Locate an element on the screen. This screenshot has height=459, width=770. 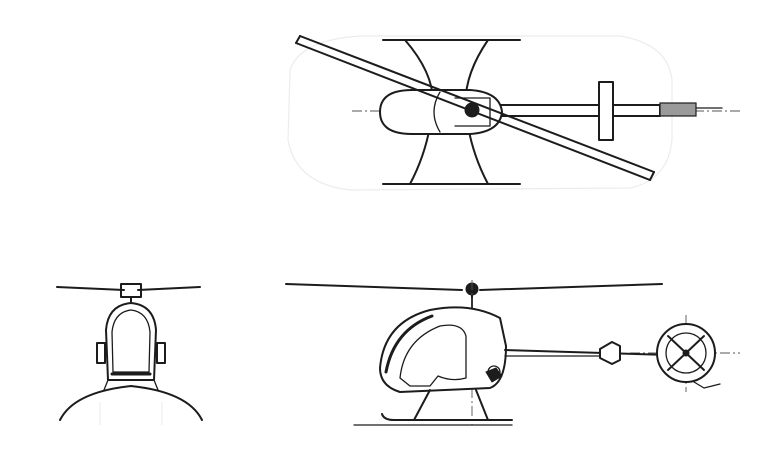
front-view is located at coordinates (129, 354).